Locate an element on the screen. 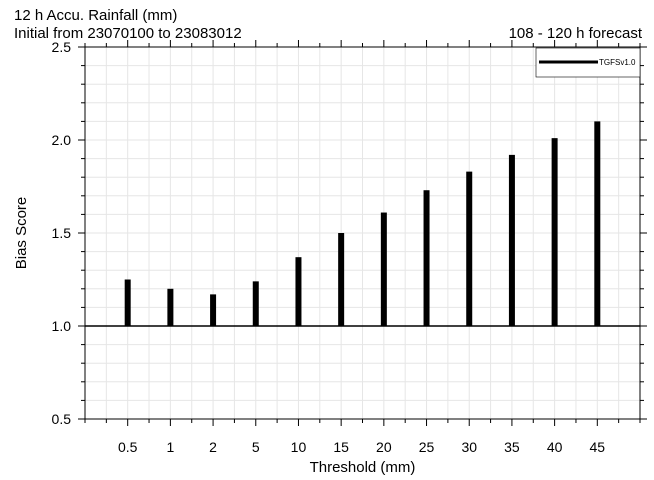 The height and width of the screenshot is (480, 654). x-tick-label: 15 is located at coordinates (341, 447).